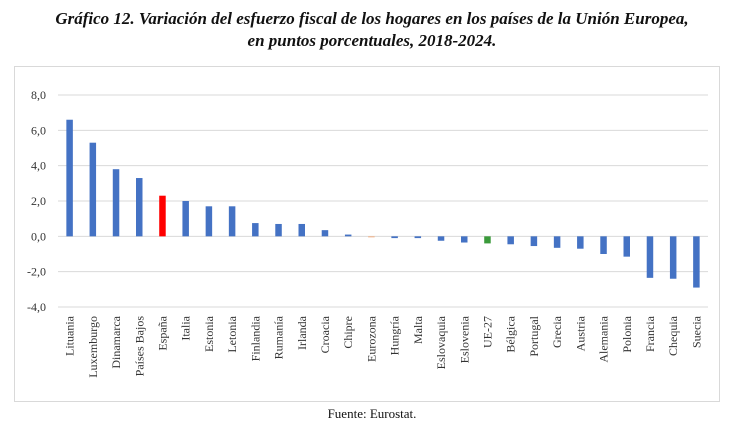 Image resolution: width=744 pixels, height=433 pixels. What do you see at coordinates (673, 335) in the screenshot?
I see `x-tick-label: Chequia` at bounding box center [673, 335].